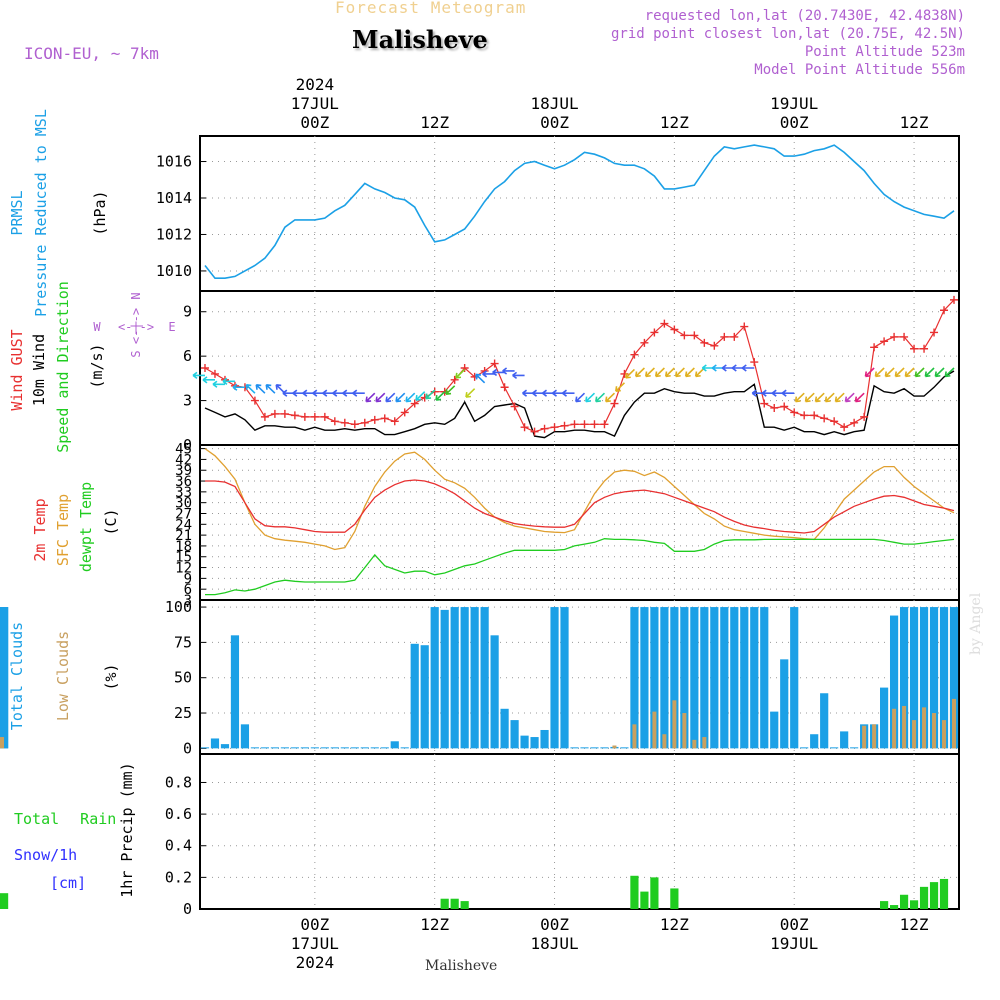 The image size is (1000, 1000). Describe the element at coordinates (136, 326) in the screenshot. I see `compass-vertical: <-|->` at that location.